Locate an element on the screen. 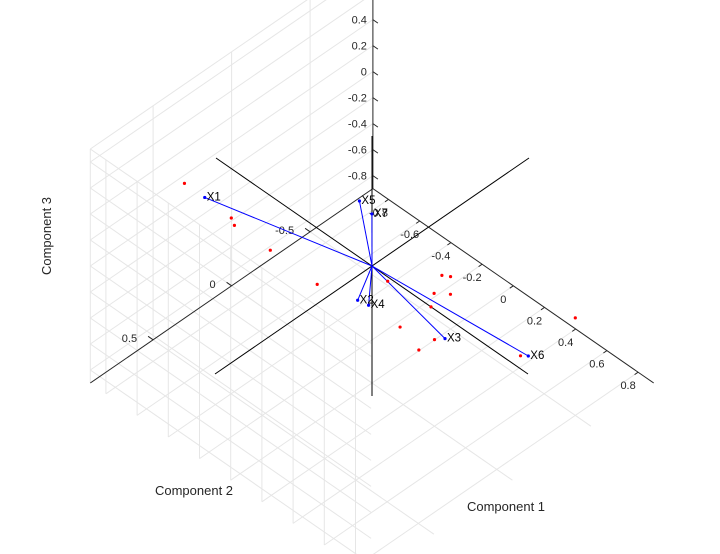  y-tick-label: 0.5 is located at coordinates (129, 339).